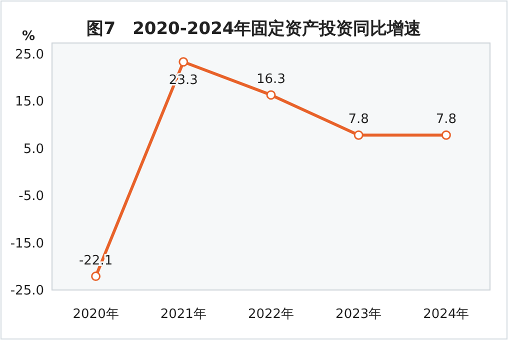  What do you see at coordinates (95, 314) in the screenshot?
I see `x-tick-label: 2020年` at bounding box center [95, 314].